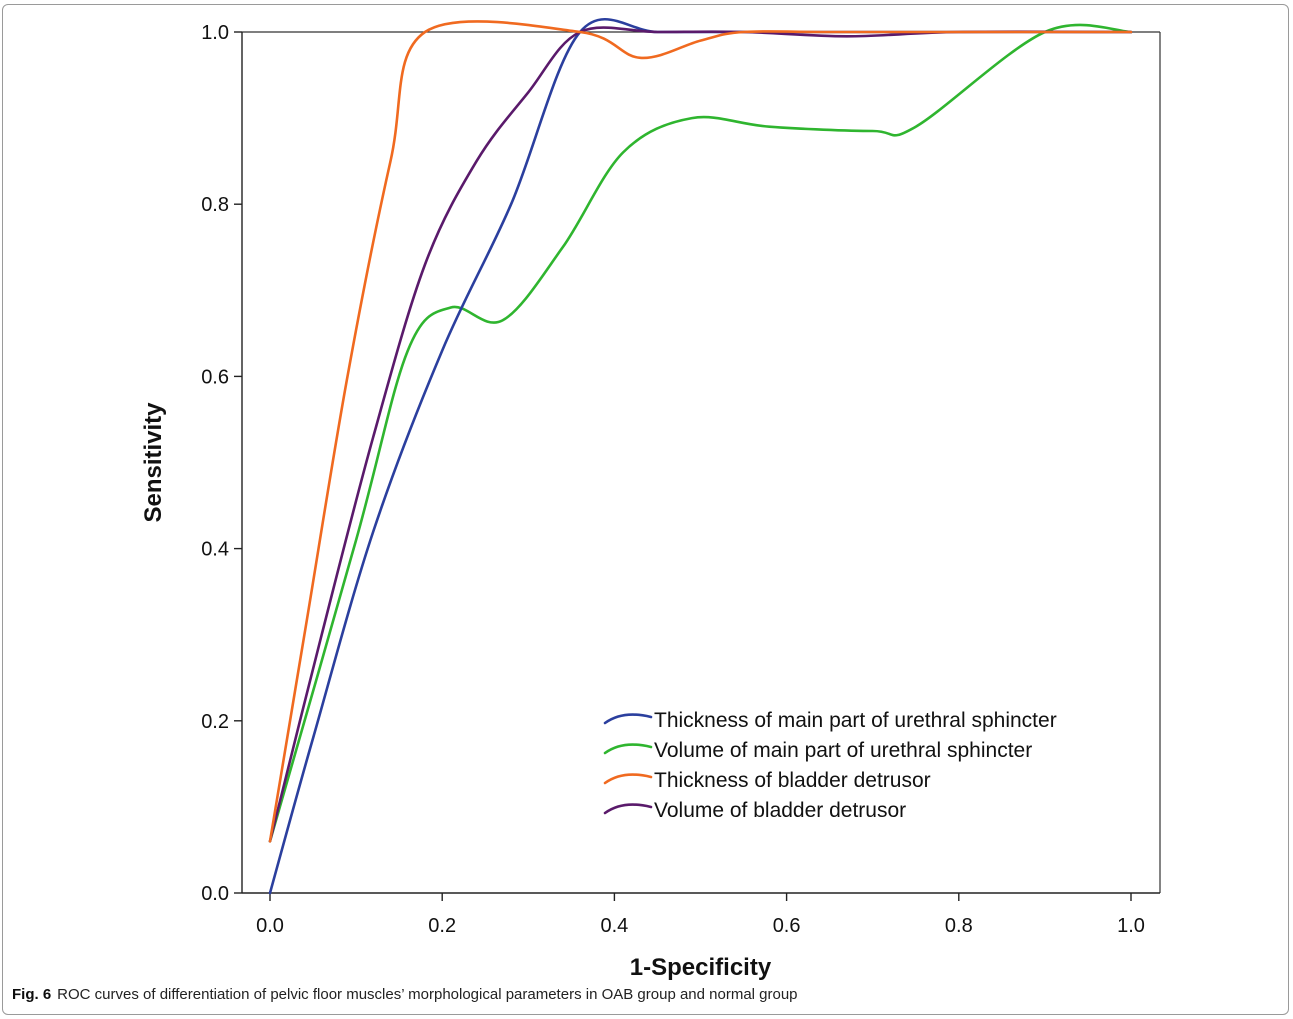  Describe the element at coordinates (215, 894) in the screenshot. I see `y-tick-label: 0.0` at that location.